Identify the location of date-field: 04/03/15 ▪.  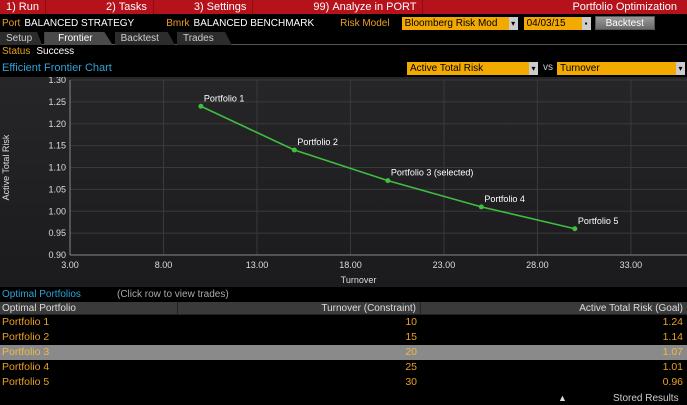
(557, 23).